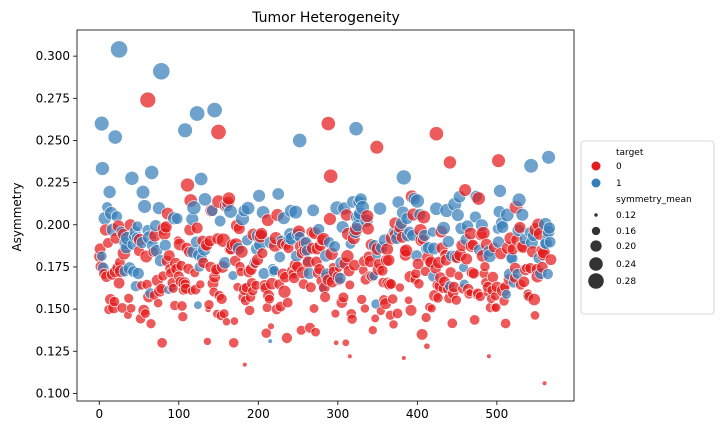  I want to click on legend-hue-marker, so click(596, 166).